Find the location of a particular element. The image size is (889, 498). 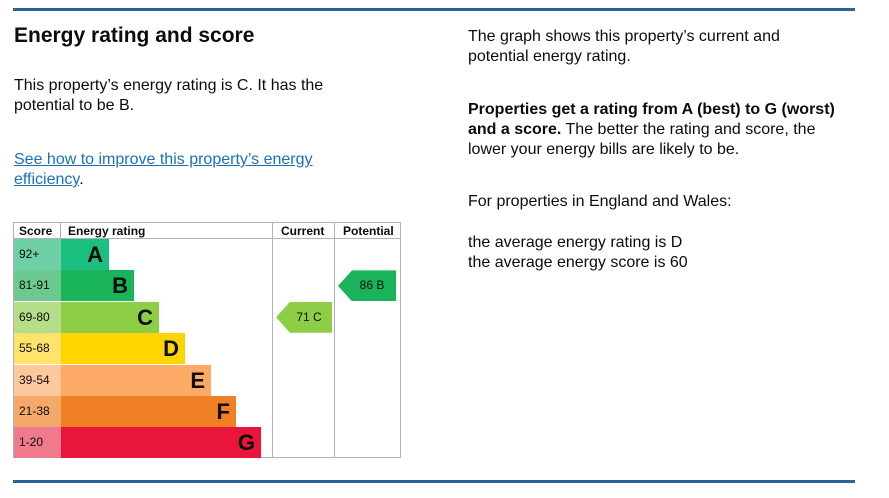

band-bar: F is located at coordinates (148, 411).